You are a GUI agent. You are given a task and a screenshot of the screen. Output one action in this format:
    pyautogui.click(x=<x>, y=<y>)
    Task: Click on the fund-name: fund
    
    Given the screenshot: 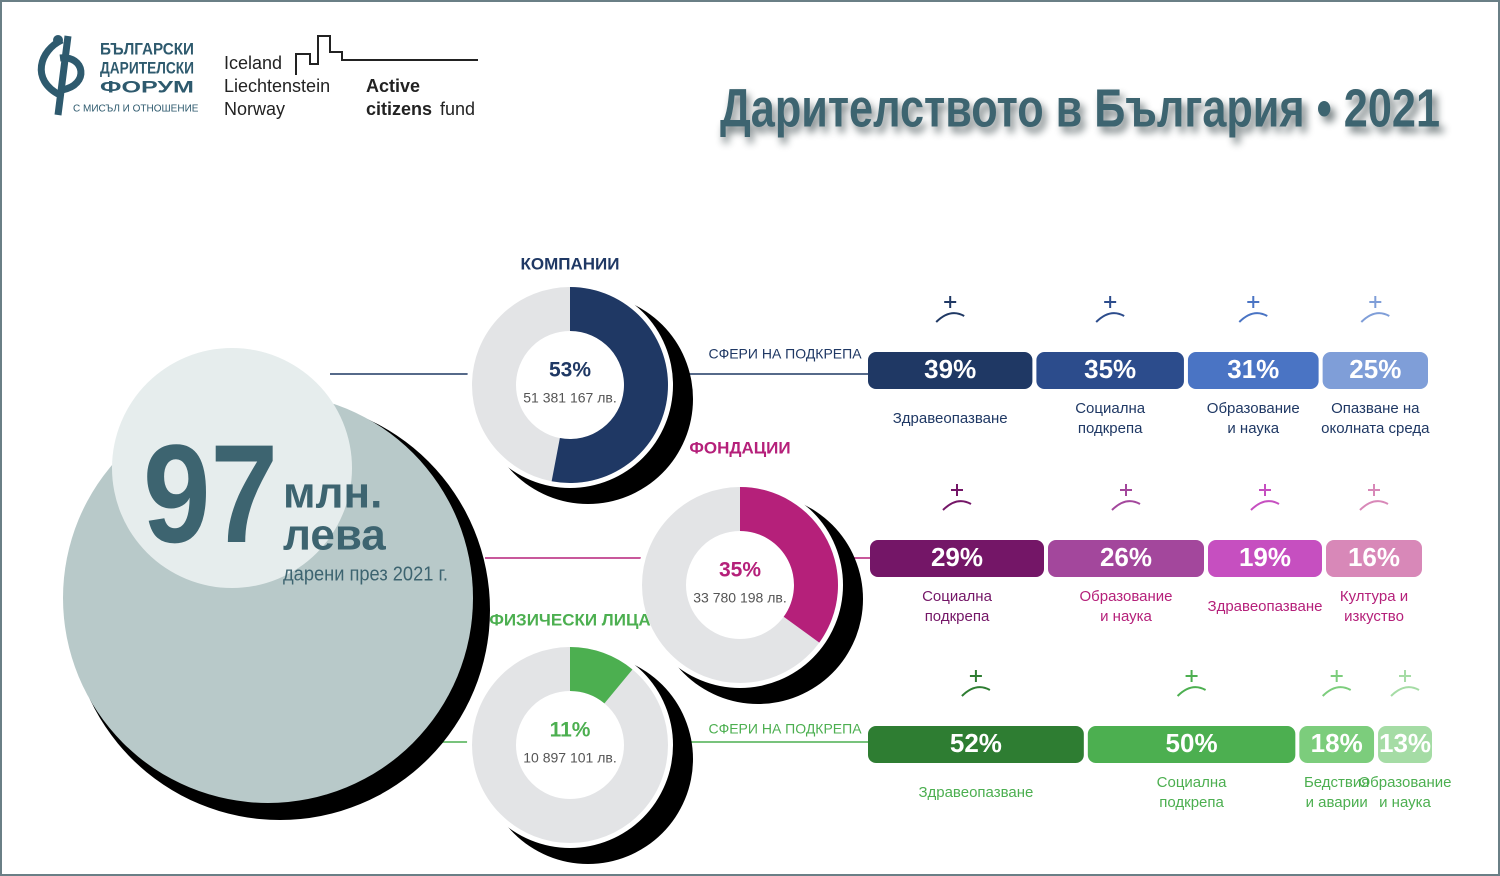 What is the action you would take?
    pyautogui.click(x=457, y=109)
    